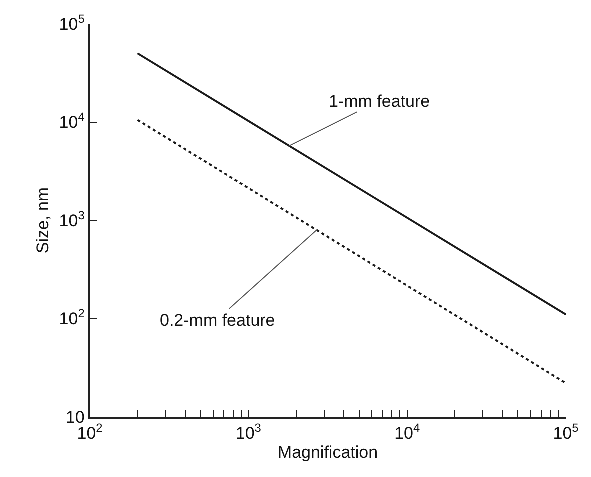  Describe the element at coordinates (75, 417) in the screenshot. I see `y-tick-label: 10` at that location.